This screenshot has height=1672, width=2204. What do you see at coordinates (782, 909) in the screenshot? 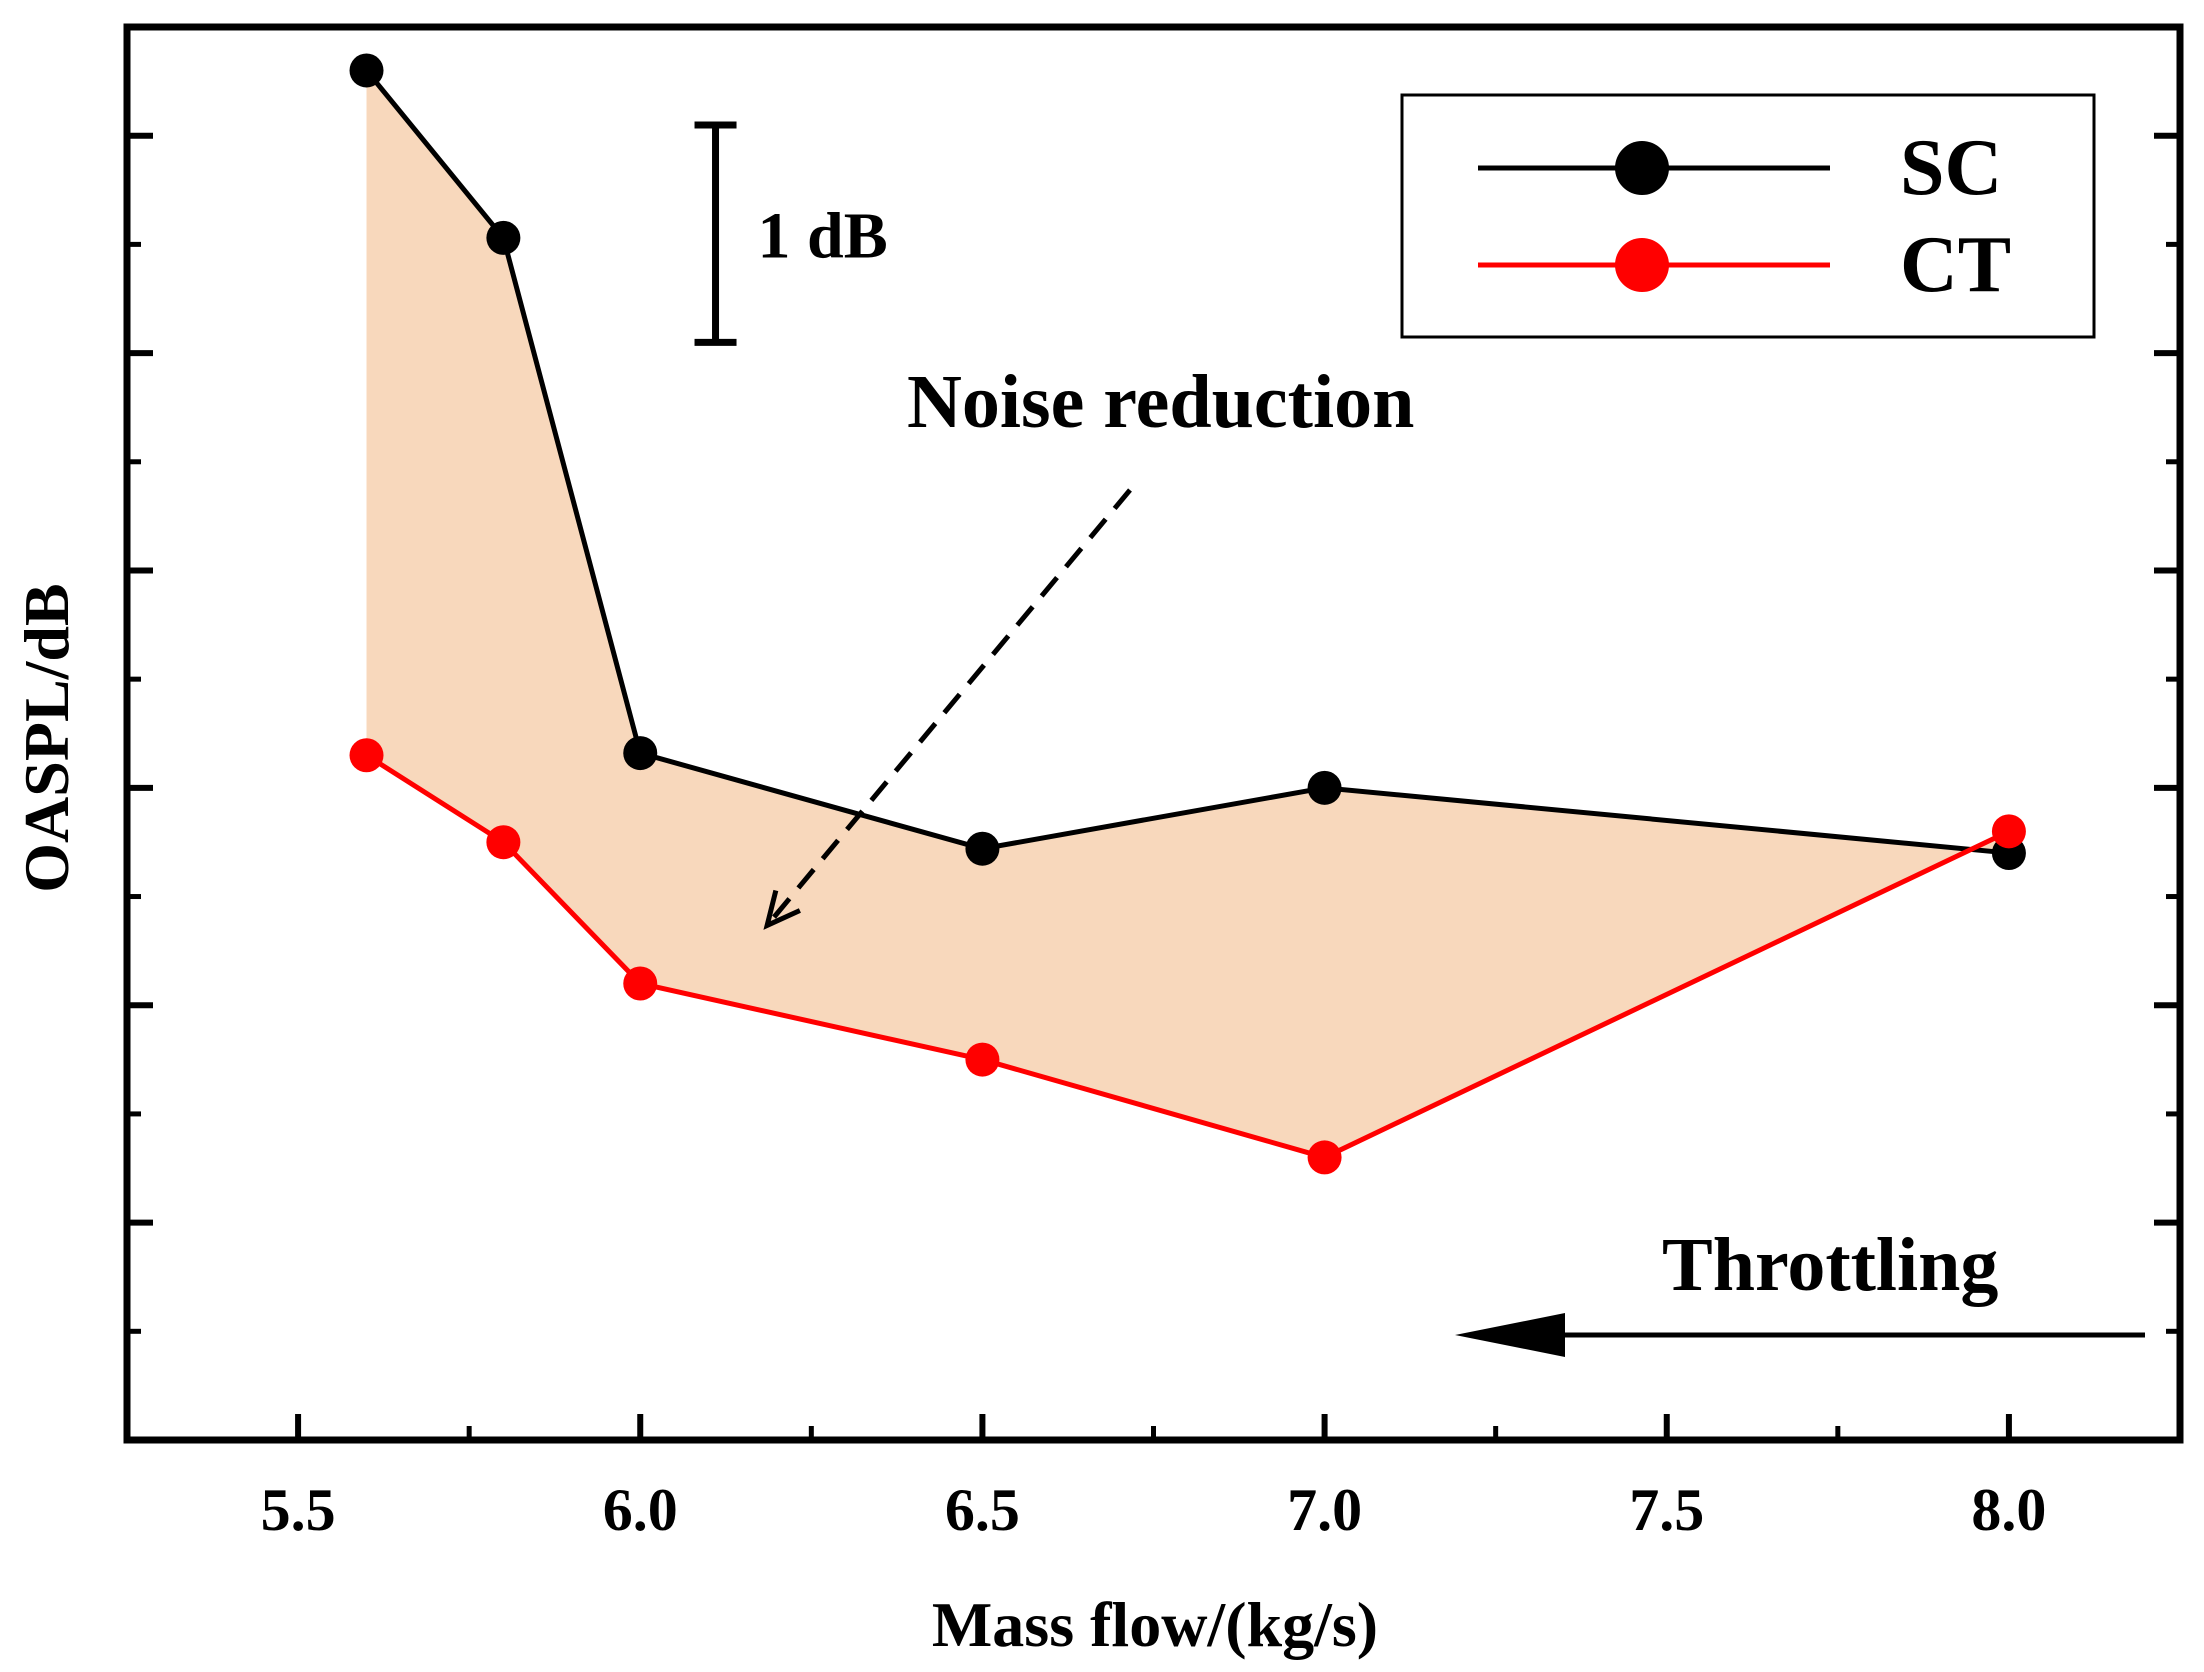
I see `noise-reduction-arrow-head` at bounding box center [782, 909].